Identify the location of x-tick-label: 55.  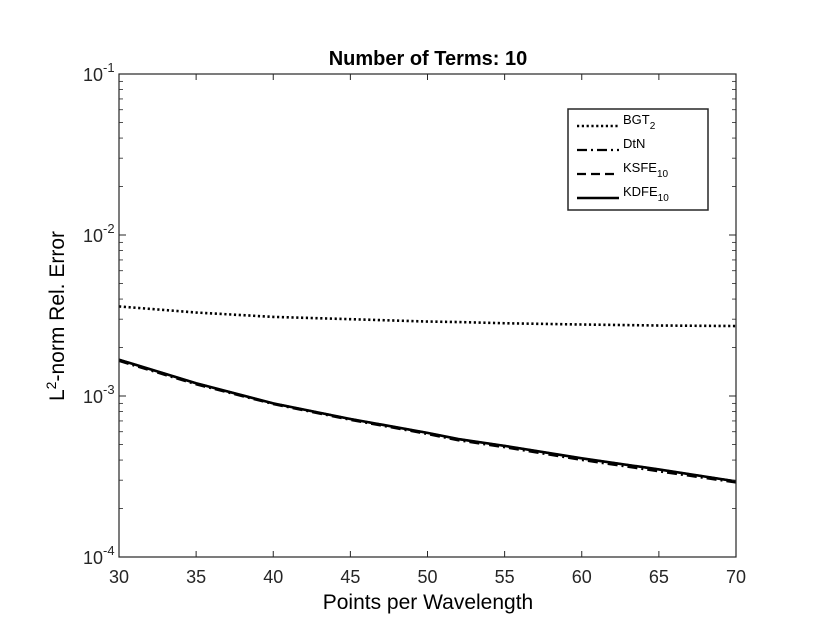
(505, 577).